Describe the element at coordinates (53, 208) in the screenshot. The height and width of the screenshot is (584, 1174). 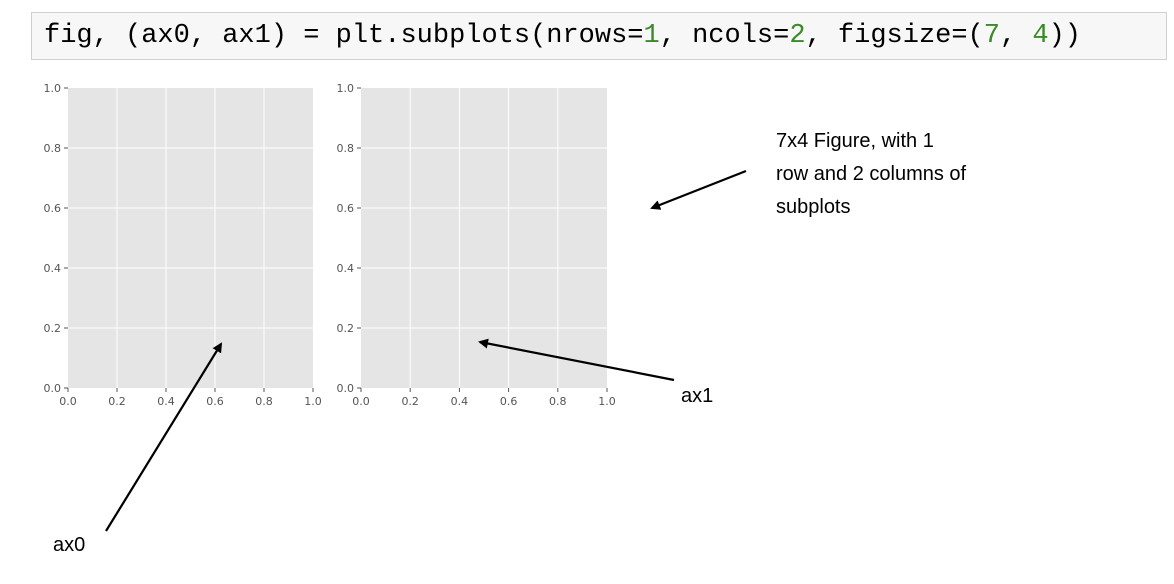
I see `ax0-y-tick-label: 0.6` at that location.